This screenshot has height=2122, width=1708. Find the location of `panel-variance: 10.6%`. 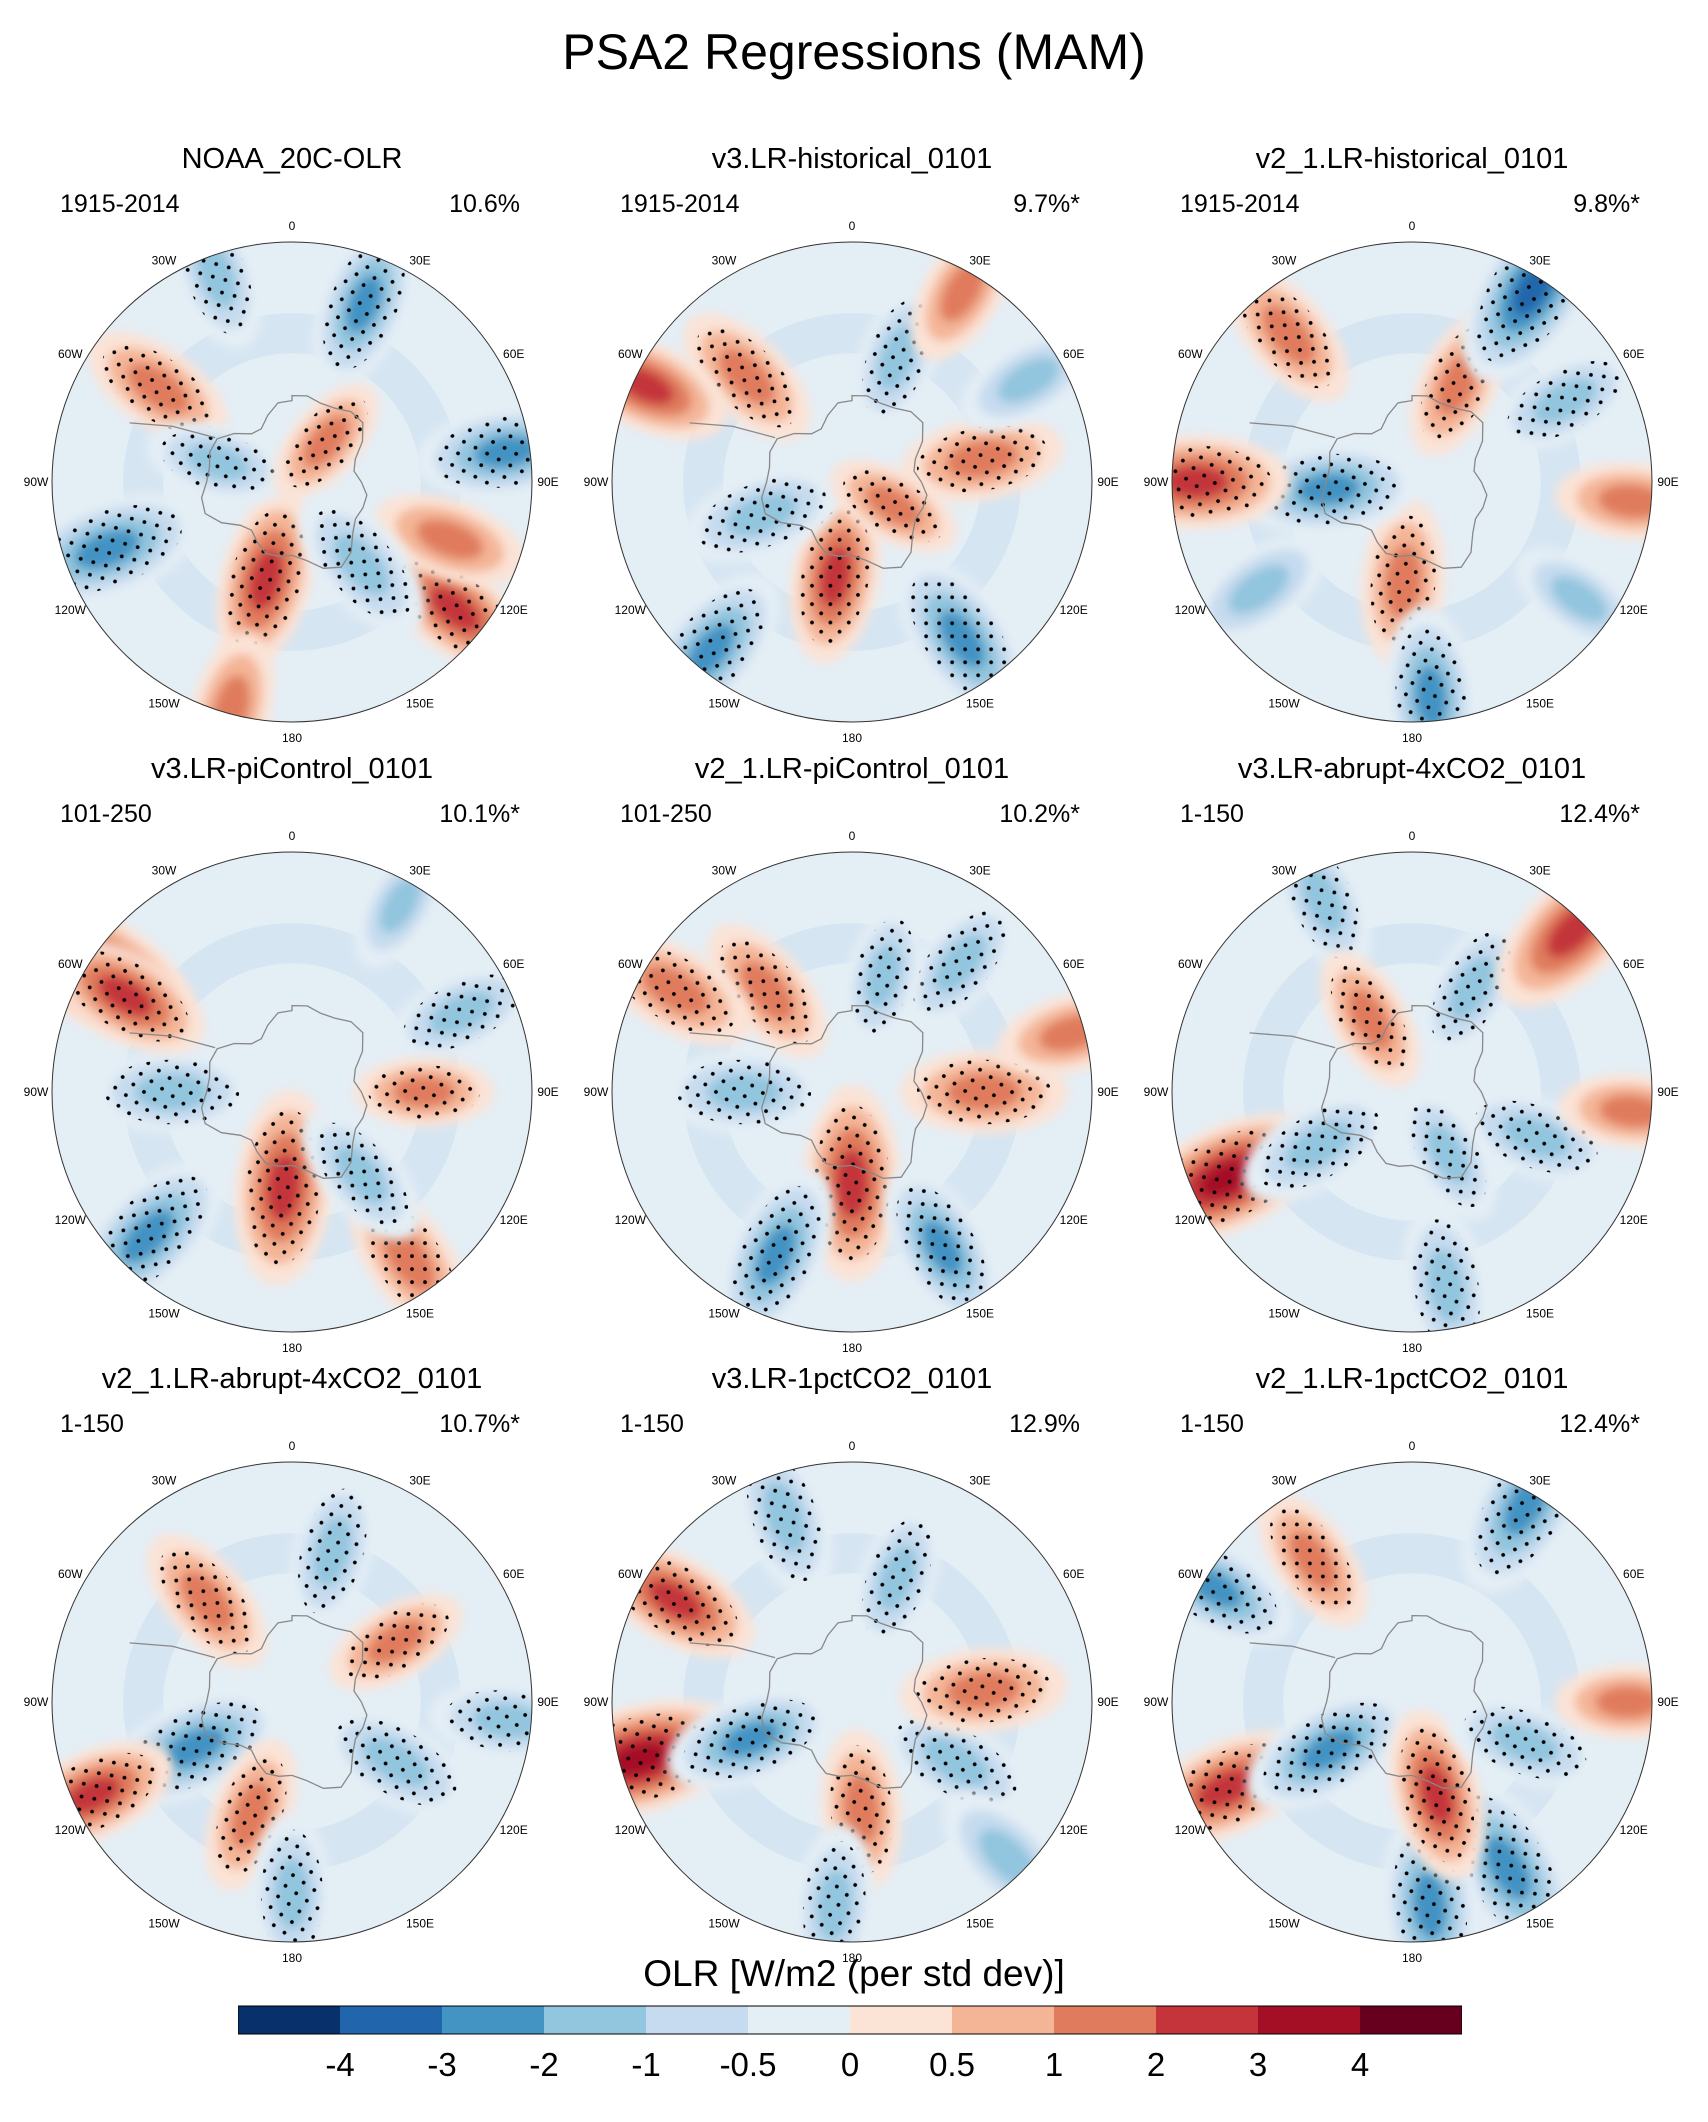

panel-variance: 10.6% is located at coordinates (484, 204).